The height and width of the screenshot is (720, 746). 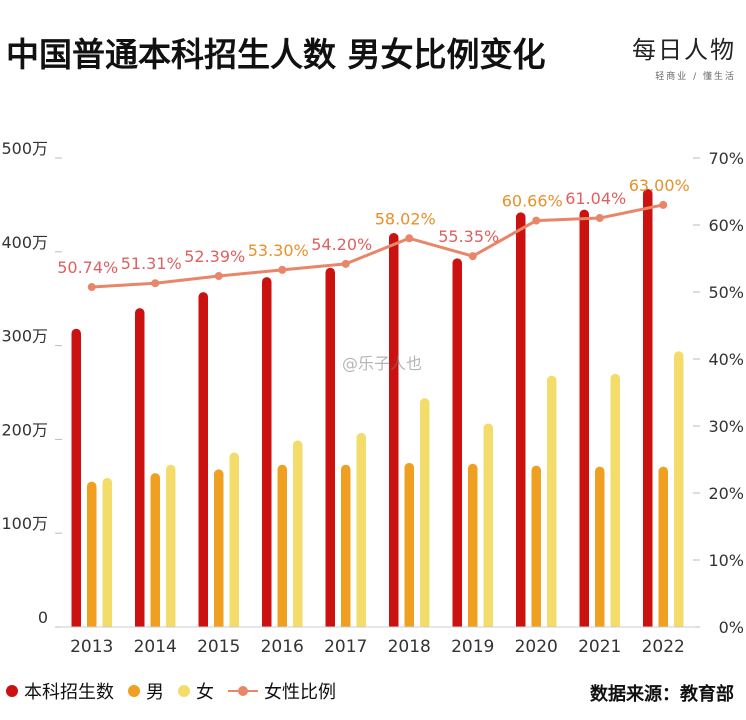 What do you see at coordinates (472, 647) in the screenshot?
I see `x-tick-label: 2019` at bounding box center [472, 647].